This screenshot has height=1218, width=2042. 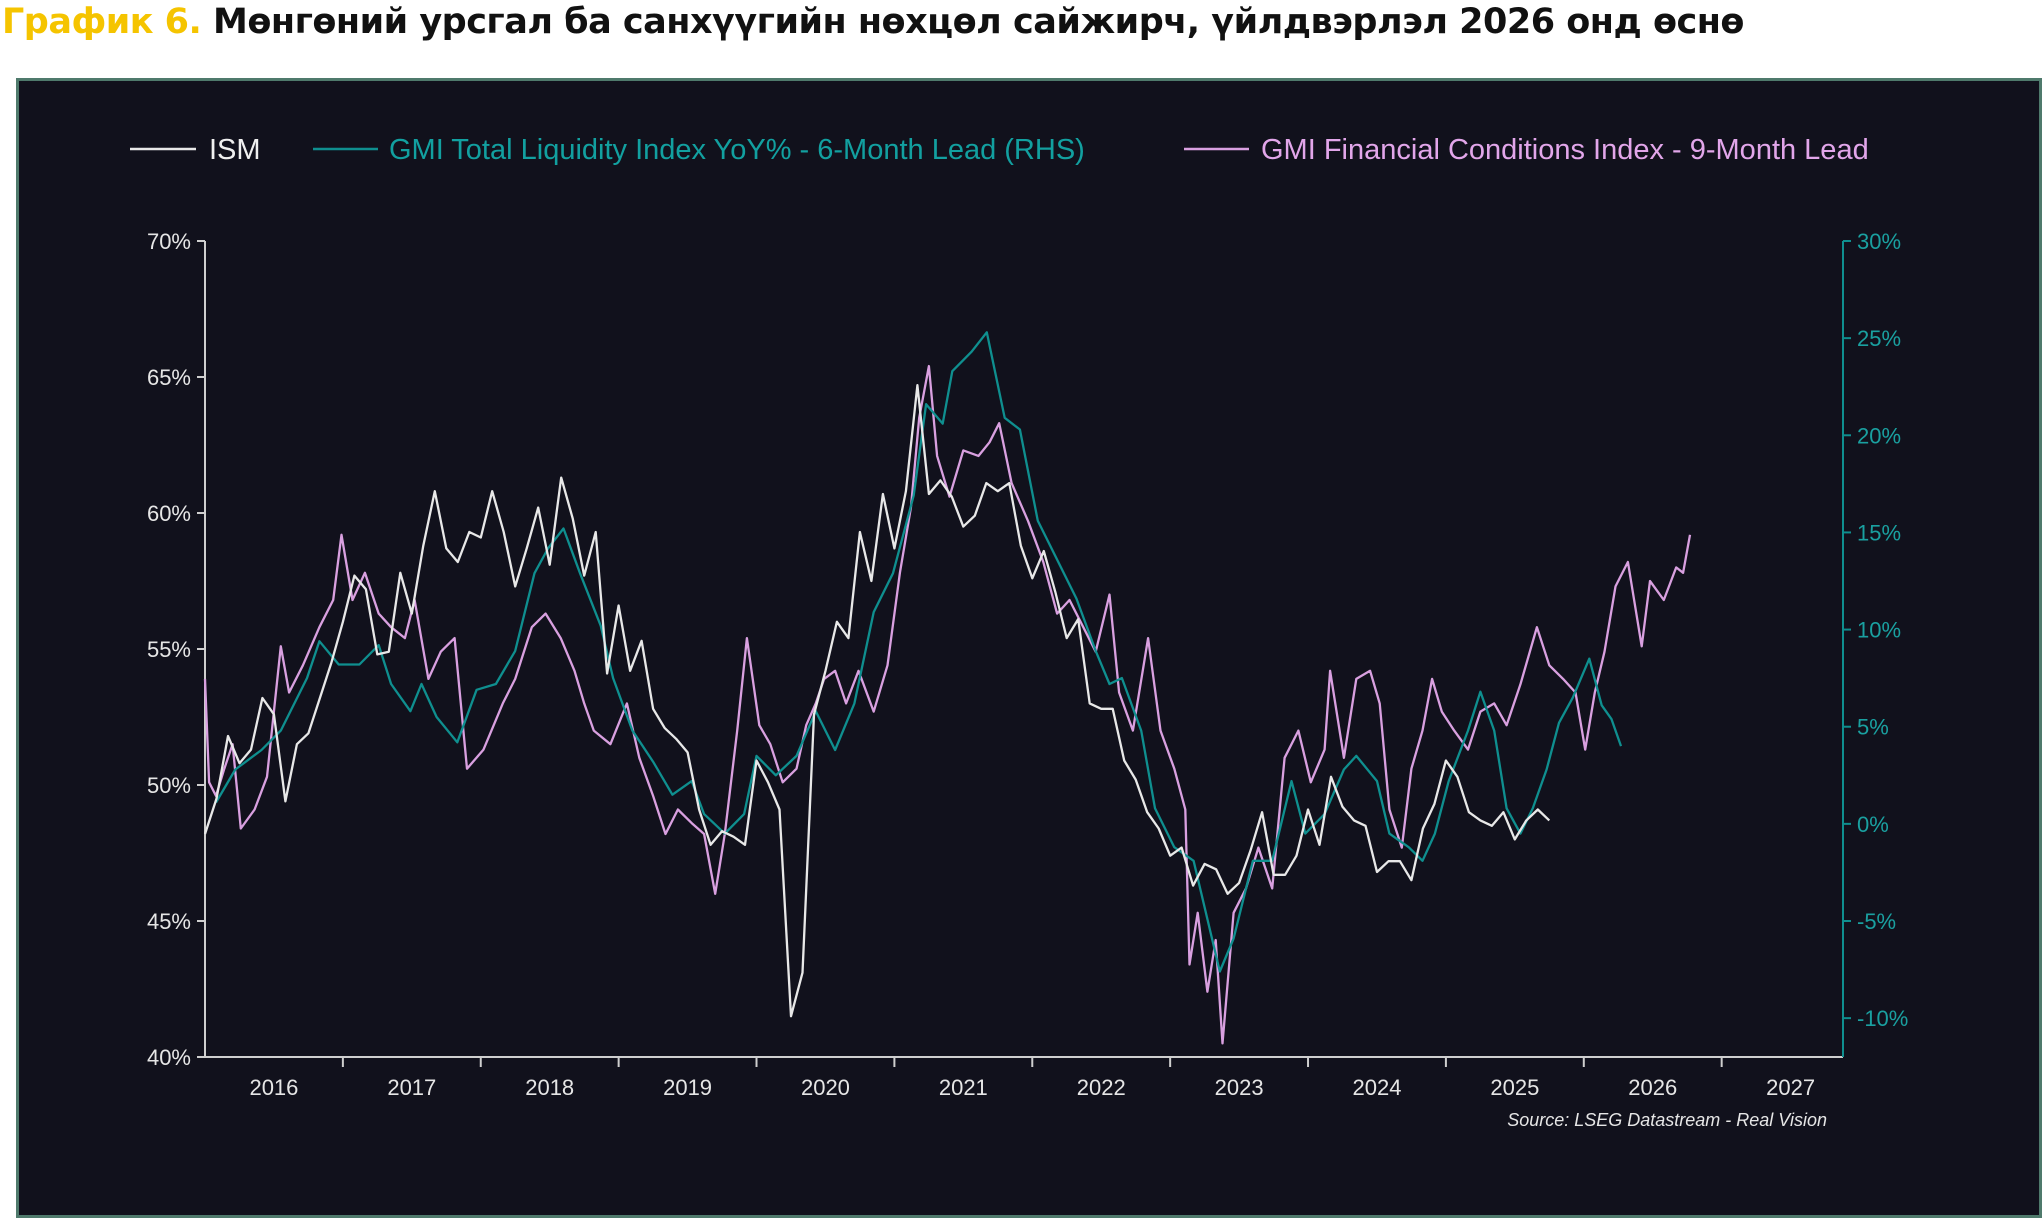 I want to click on left-tick-label: 55%, so click(x=169, y=649).